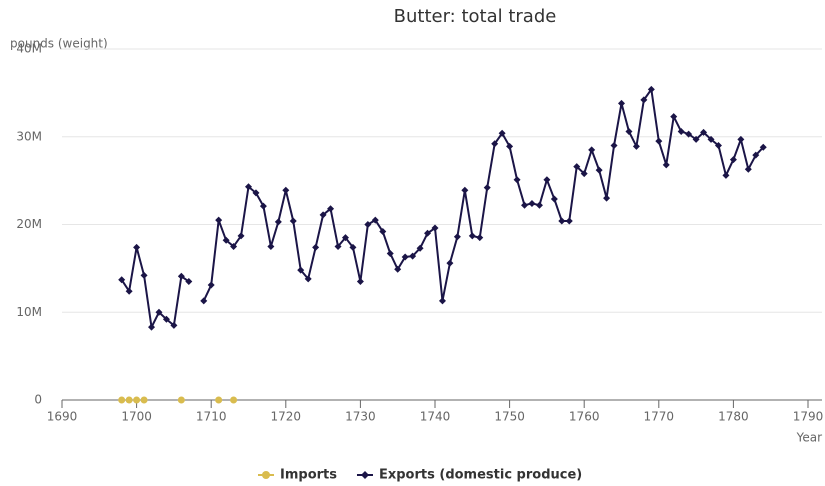 This screenshot has width=825, height=486. I want to click on x-tick-label: 1710, so click(211, 417).